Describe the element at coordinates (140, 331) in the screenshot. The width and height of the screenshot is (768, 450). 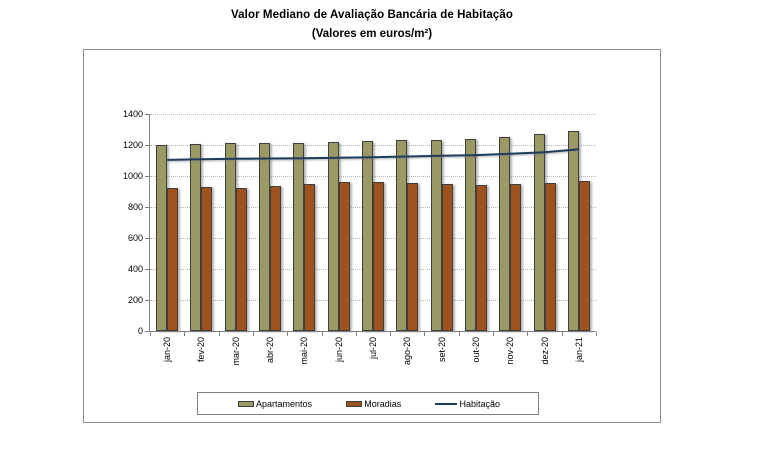
I see `y-axis-label: 0` at that location.